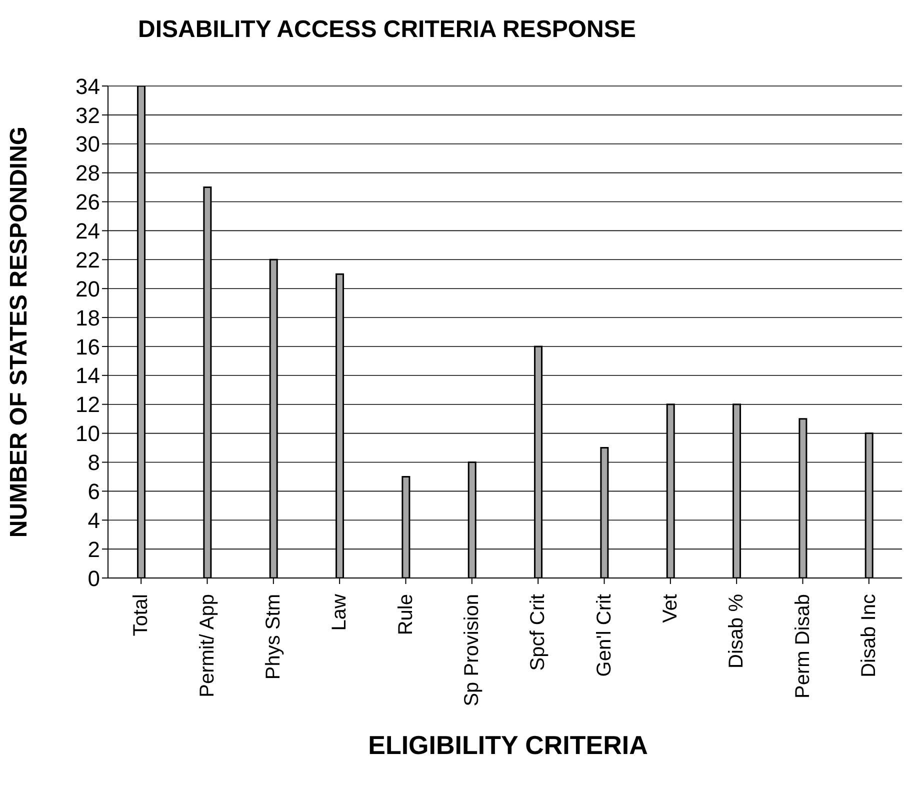  Describe the element at coordinates (207, 646) in the screenshot. I see `x-tick-label: Permit/ App` at that location.